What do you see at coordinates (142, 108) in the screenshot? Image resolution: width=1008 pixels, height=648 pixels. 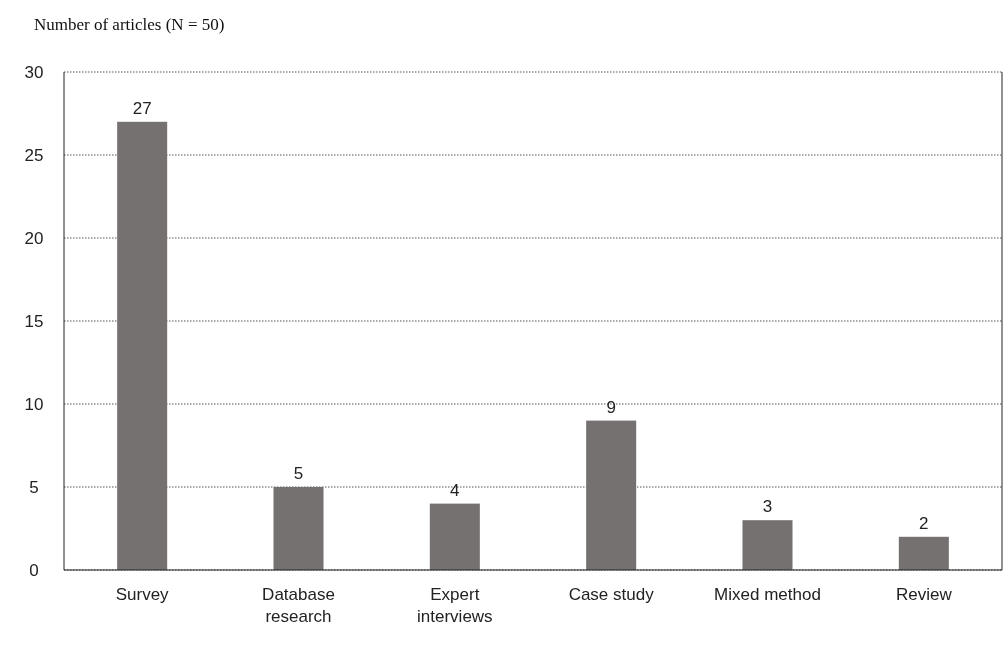 I see `data-label: 27` at bounding box center [142, 108].